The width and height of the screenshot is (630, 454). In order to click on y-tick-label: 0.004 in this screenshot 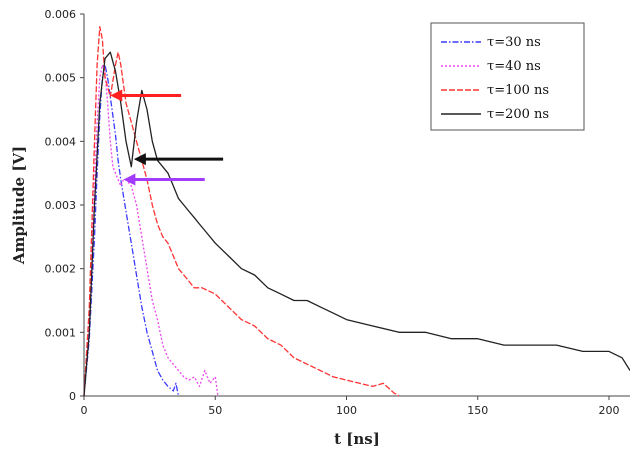, I will do `click(61, 141)`.